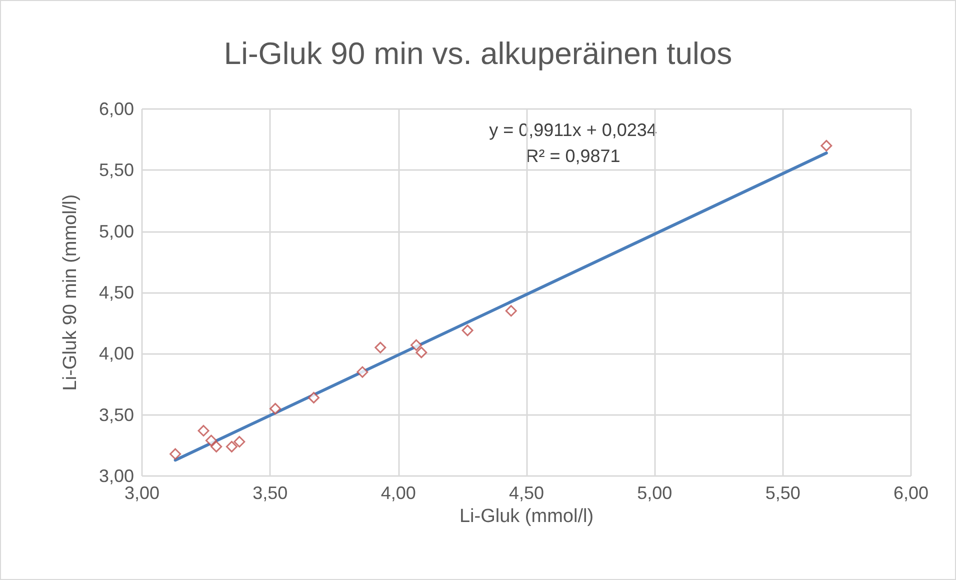  What do you see at coordinates (526, 493) in the screenshot?
I see `x-tick-label: 4,50` at bounding box center [526, 493].